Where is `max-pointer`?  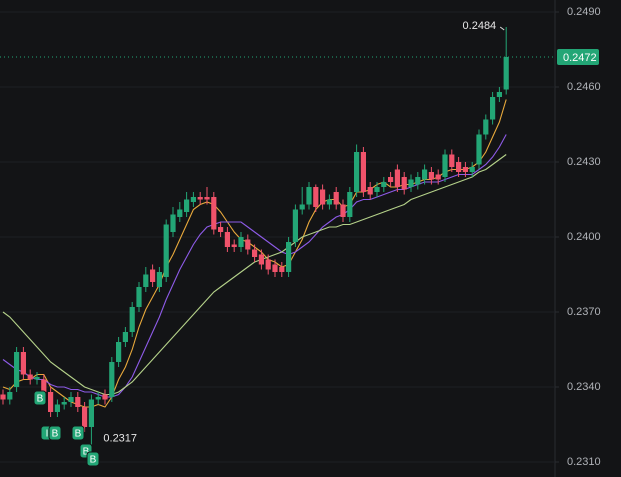
max-pointer is located at coordinates (502, 28).